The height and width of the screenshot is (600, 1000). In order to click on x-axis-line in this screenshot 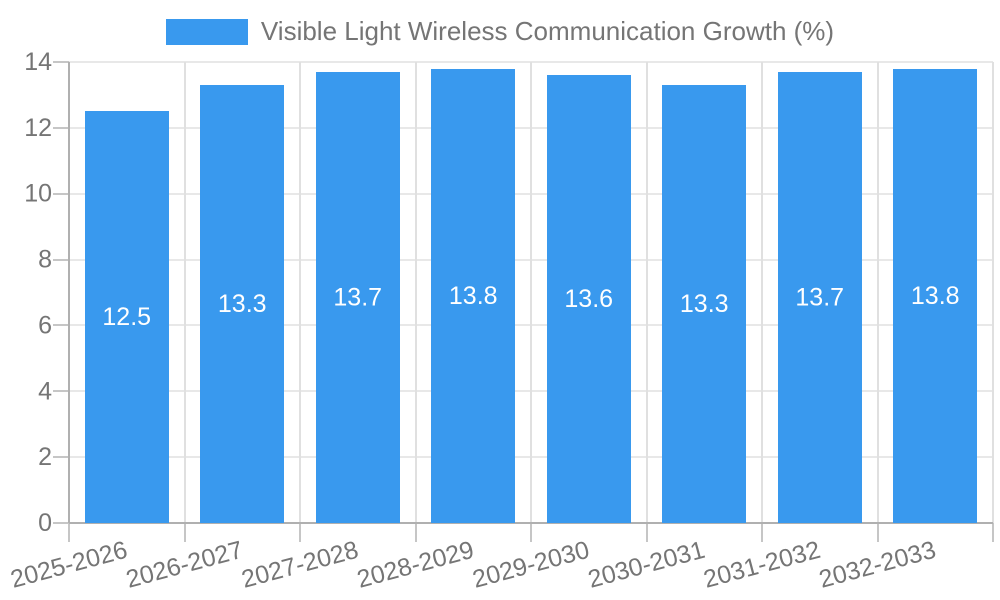, I will do `click(531, 523)`.